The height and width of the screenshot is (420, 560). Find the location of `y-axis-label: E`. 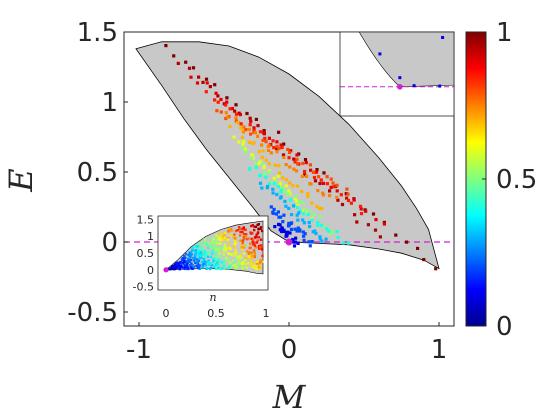

y-axis-label: E is located at coordinates (21, 180).